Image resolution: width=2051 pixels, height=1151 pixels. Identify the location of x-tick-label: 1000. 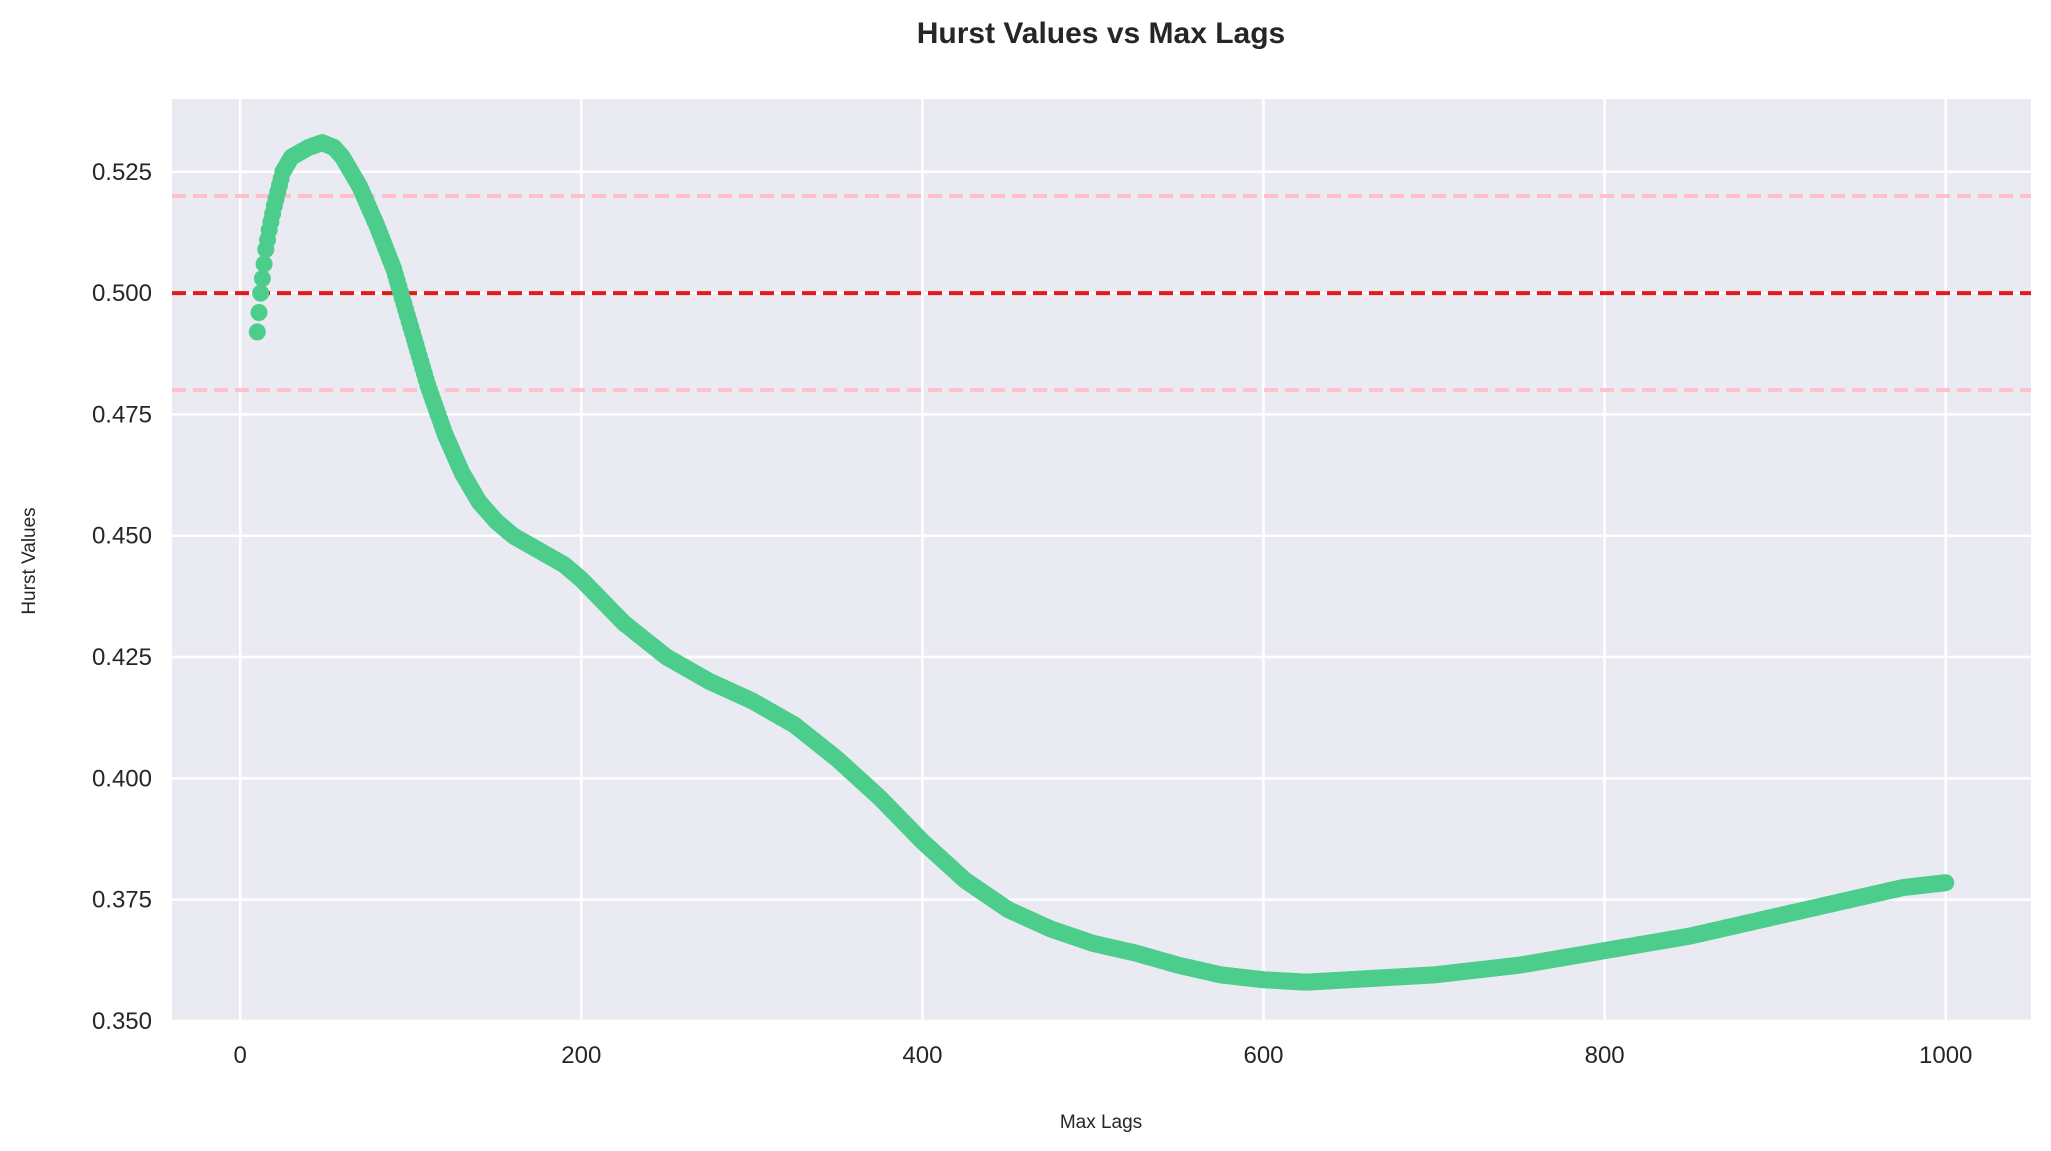
(1945, 1055).